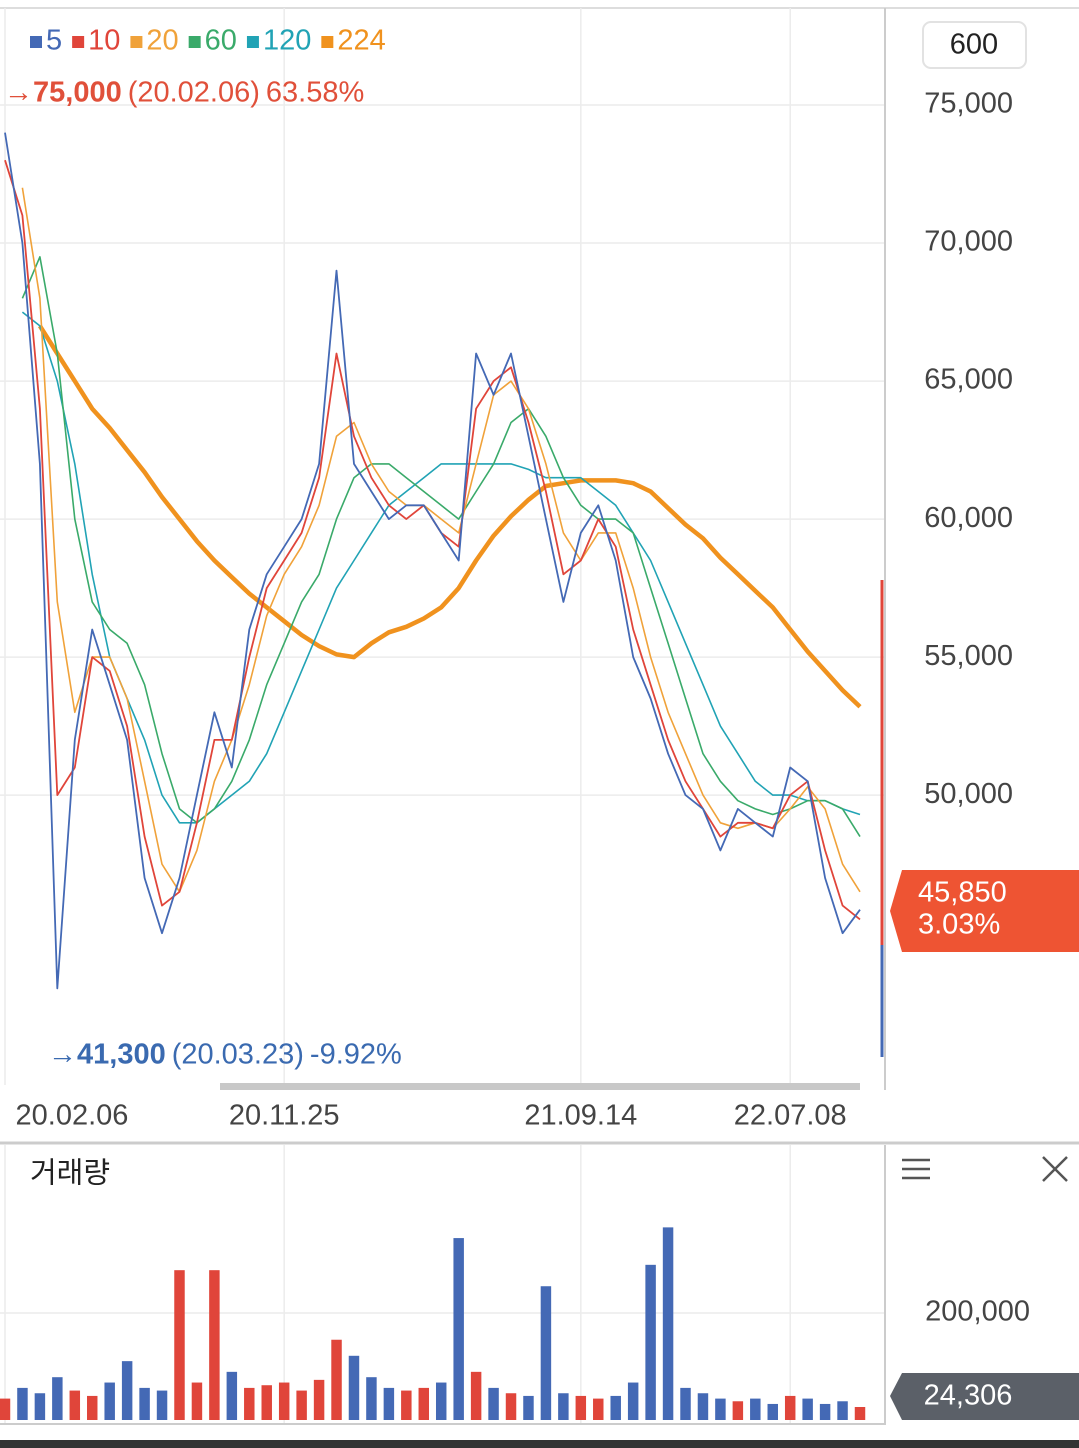 The width and height of the screenshot is (1079, 1448). What do you see at coordinates (63, 93) in the screenshot?
I see `extreme-price: →75,000` at bounding box center [63, 93].